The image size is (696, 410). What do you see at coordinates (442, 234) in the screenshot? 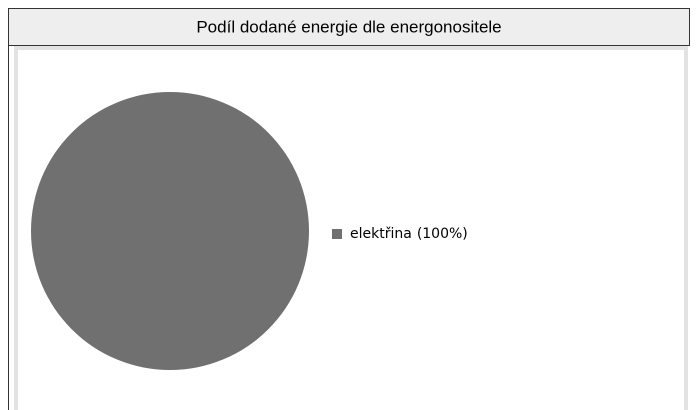
I see `legend-value: (100%)` at bounding box center [442, 234].